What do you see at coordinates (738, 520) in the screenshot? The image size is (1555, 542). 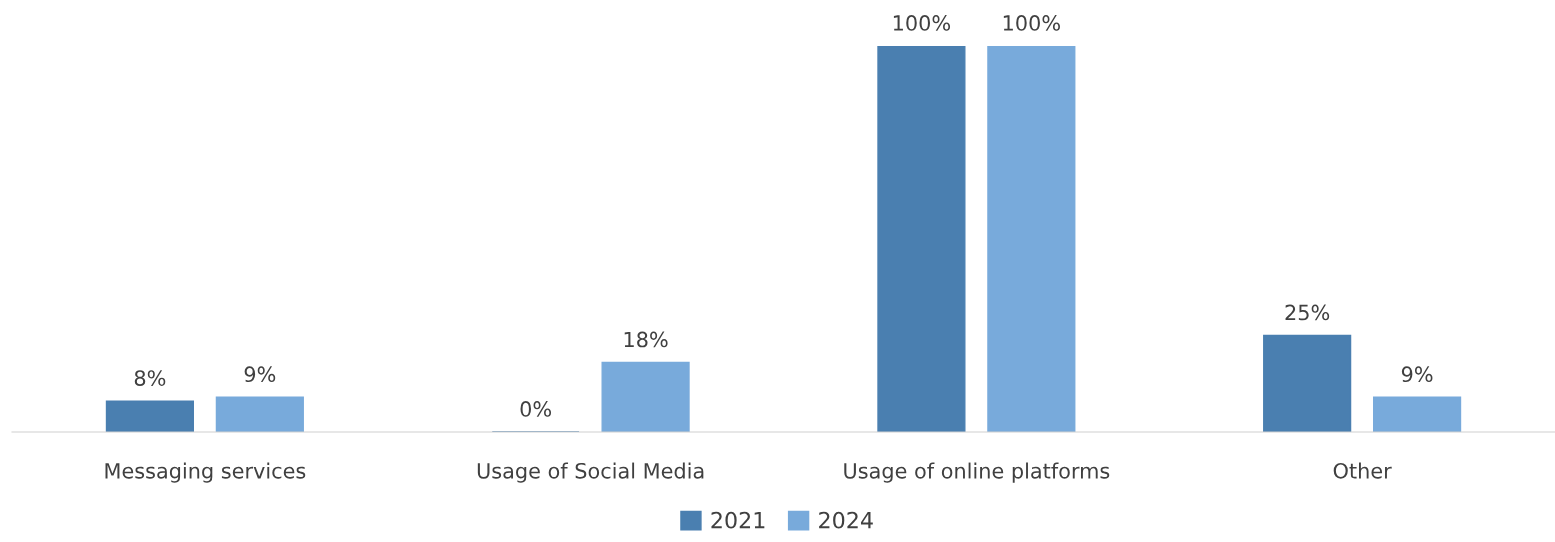 I see `legend-label: 2021` at bounding box center [738, 520].